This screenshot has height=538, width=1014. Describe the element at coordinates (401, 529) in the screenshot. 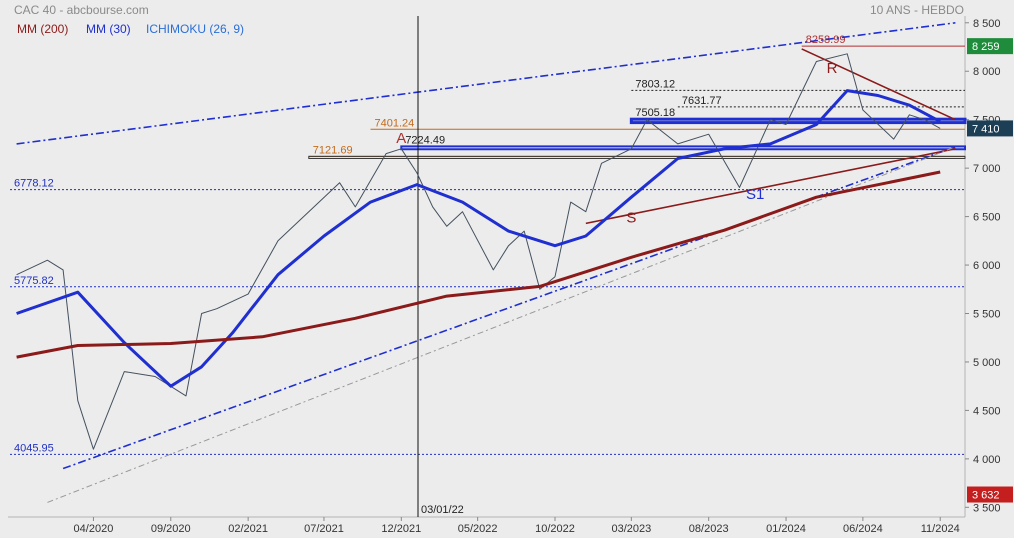

I see `x-tick-label: 12/2021` at that location.